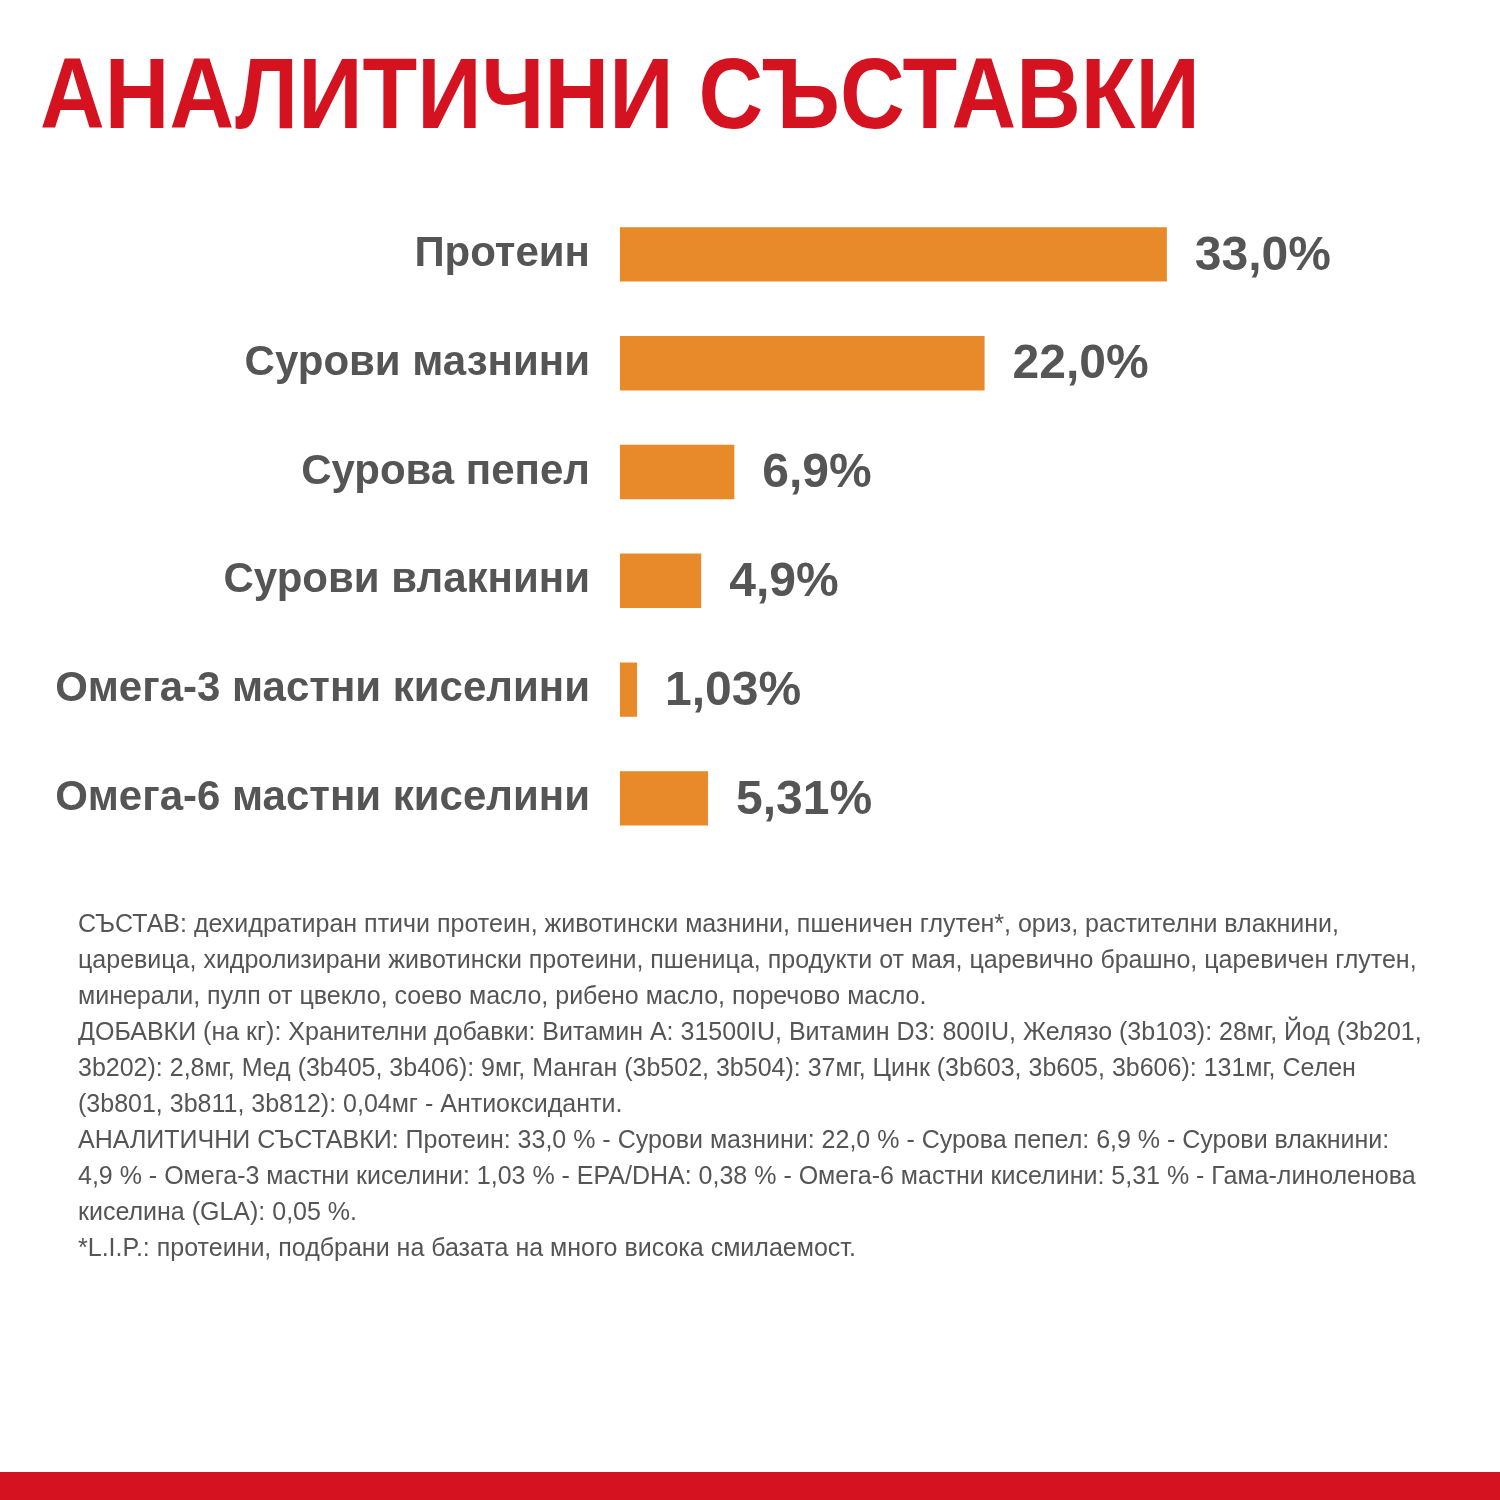  I want to click on data-label: 33,0%, so click(1262, 253).